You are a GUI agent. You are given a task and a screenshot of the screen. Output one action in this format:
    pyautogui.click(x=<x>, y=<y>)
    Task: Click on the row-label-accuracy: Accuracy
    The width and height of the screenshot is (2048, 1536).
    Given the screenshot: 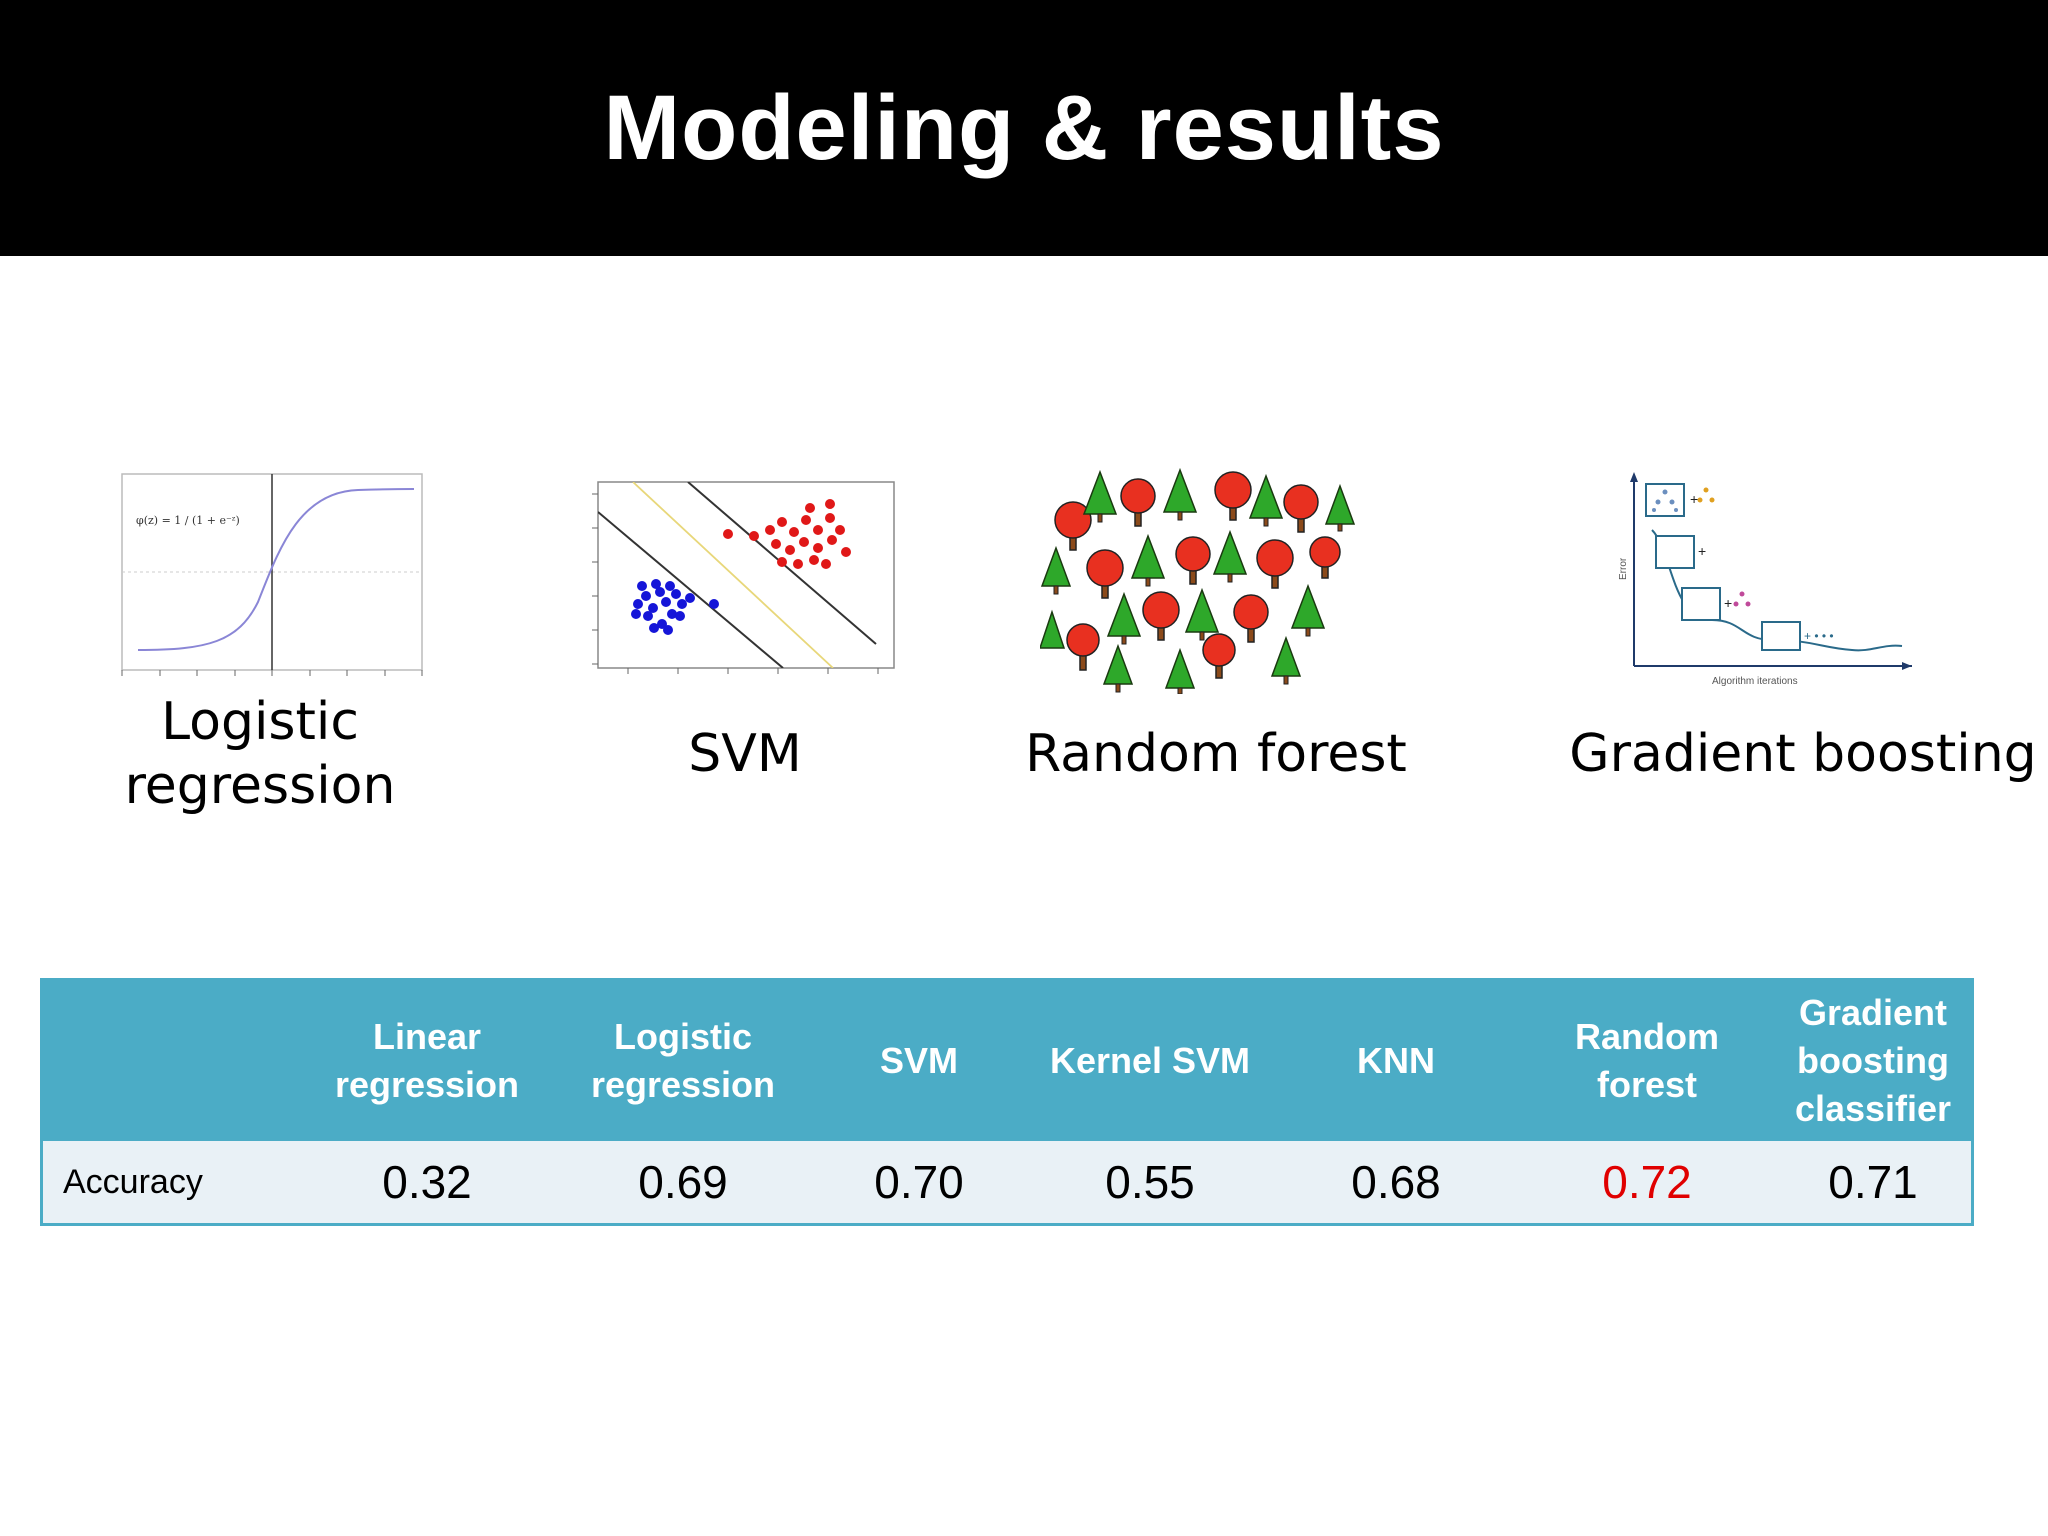 What is the action you would take?
    pyautogui.click(x=170, y=1183)
    